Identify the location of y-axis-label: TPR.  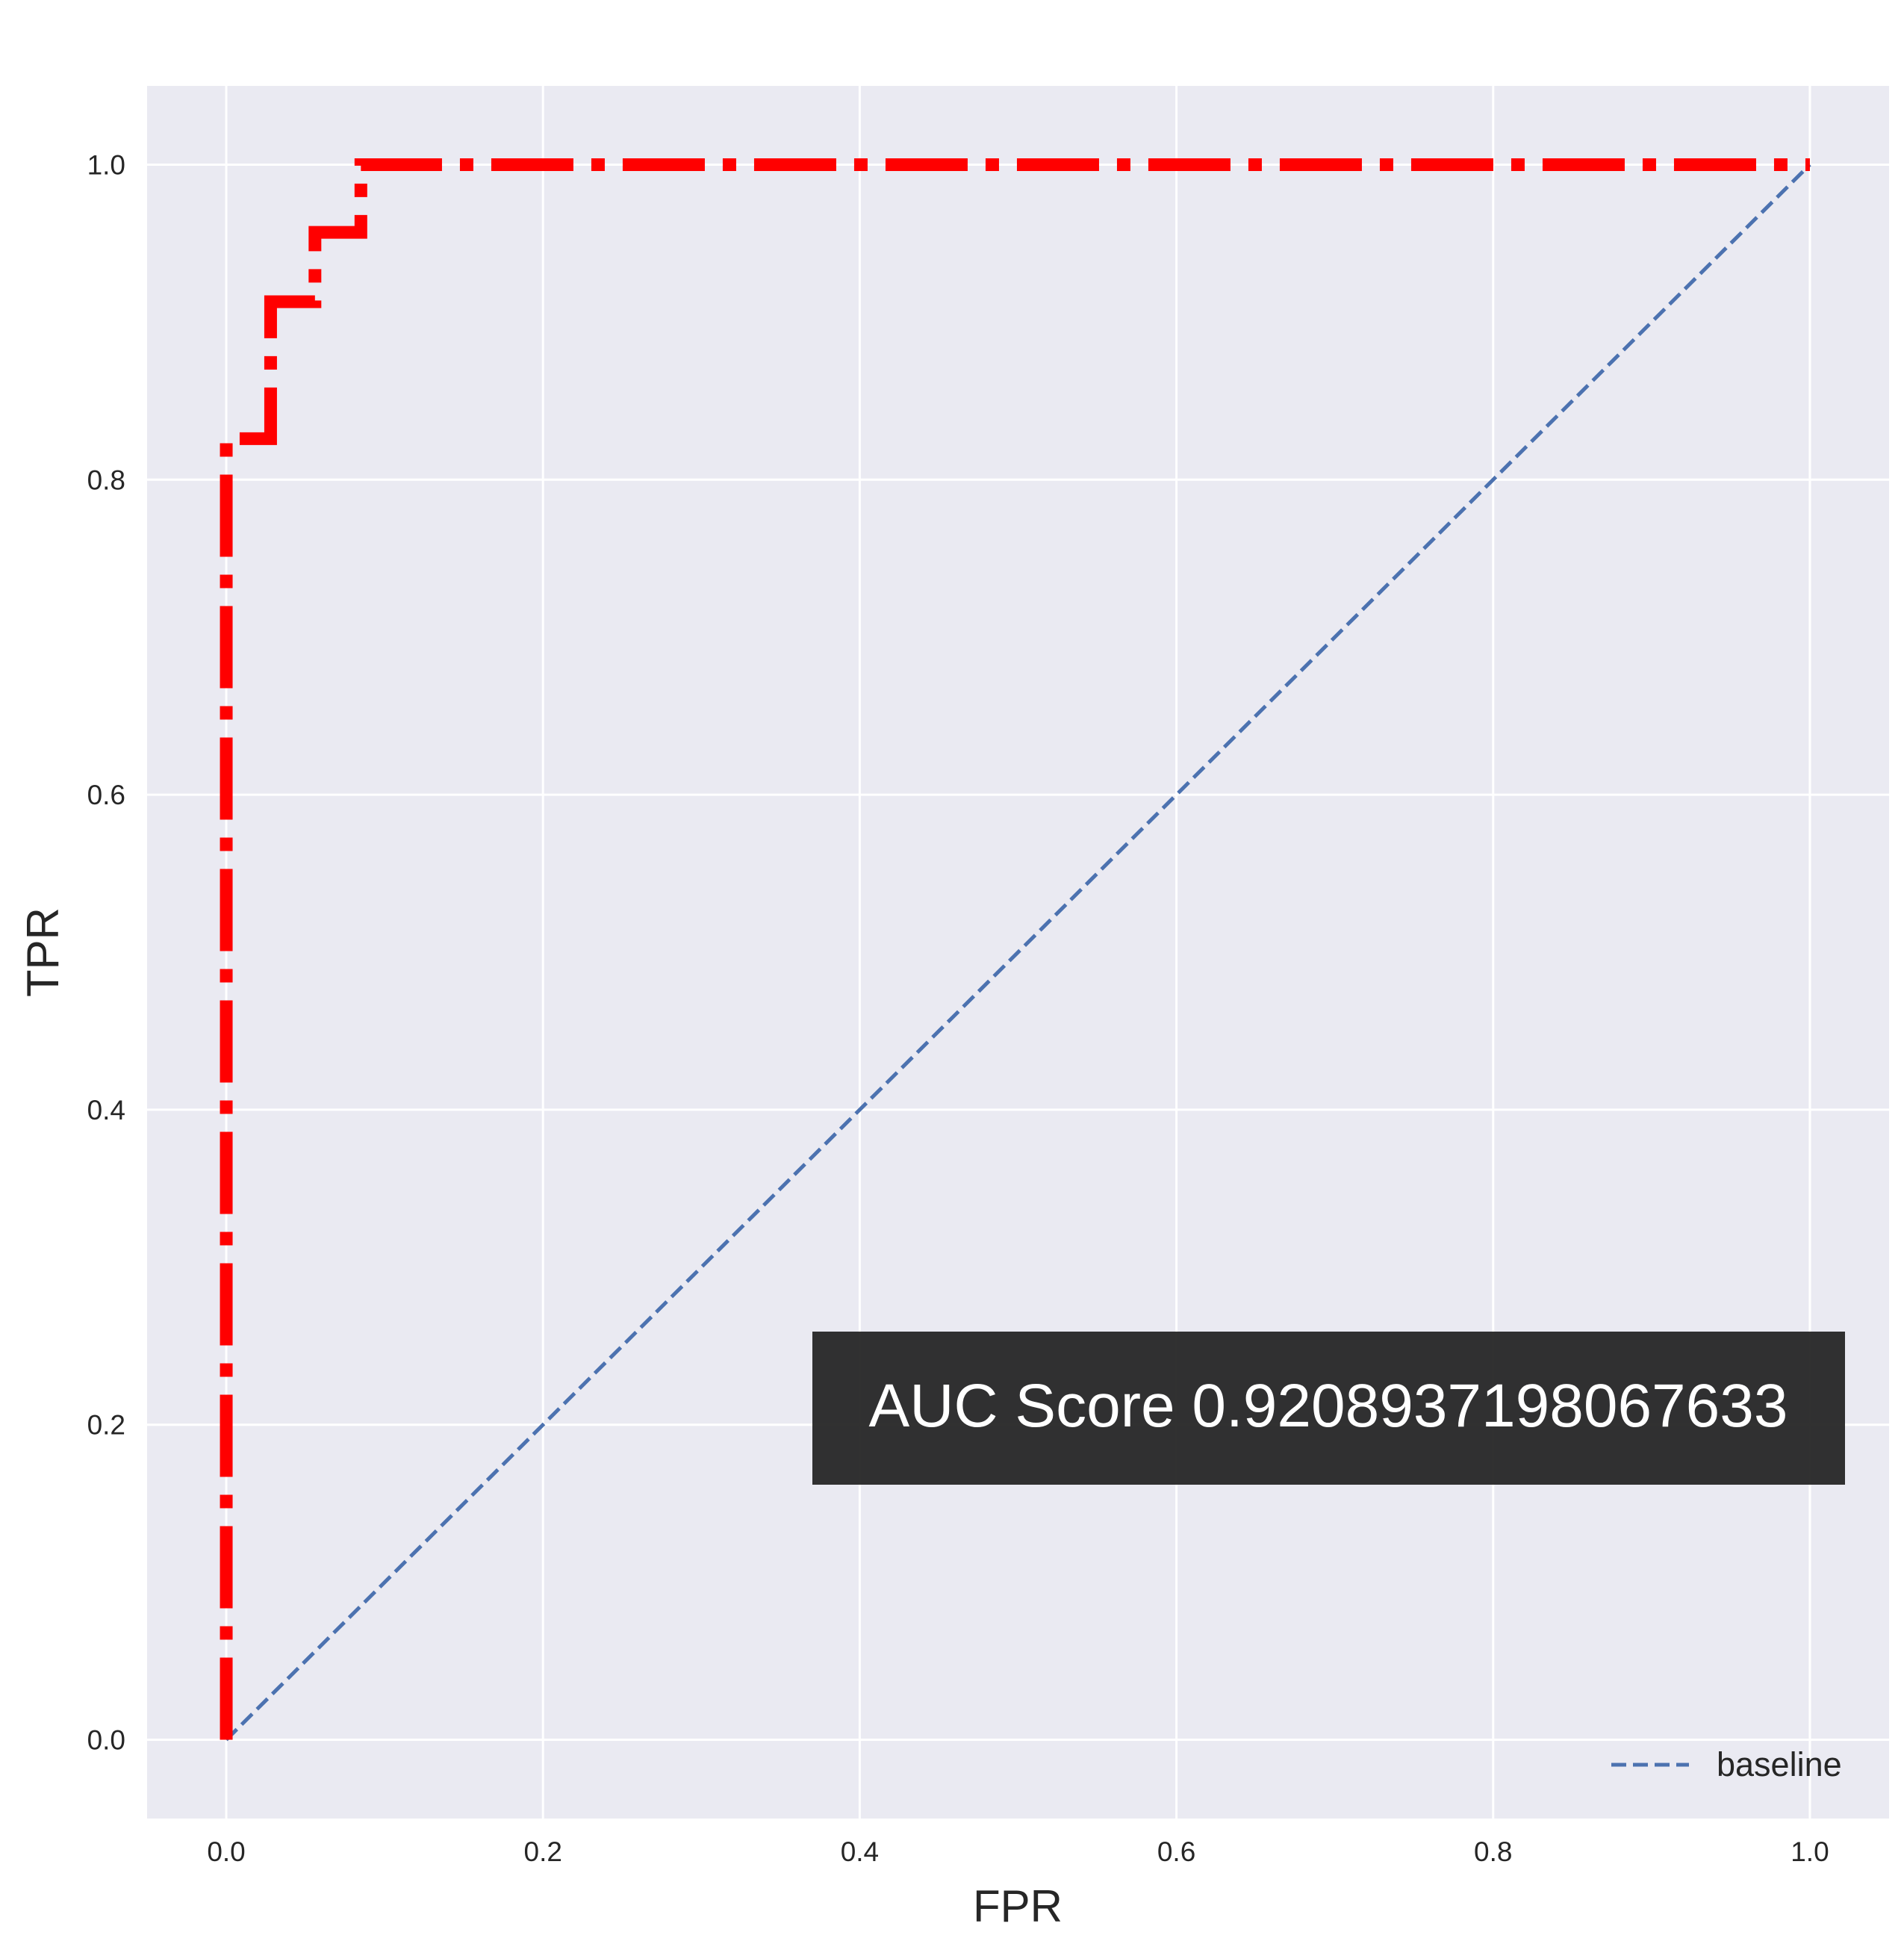
(43, 952).